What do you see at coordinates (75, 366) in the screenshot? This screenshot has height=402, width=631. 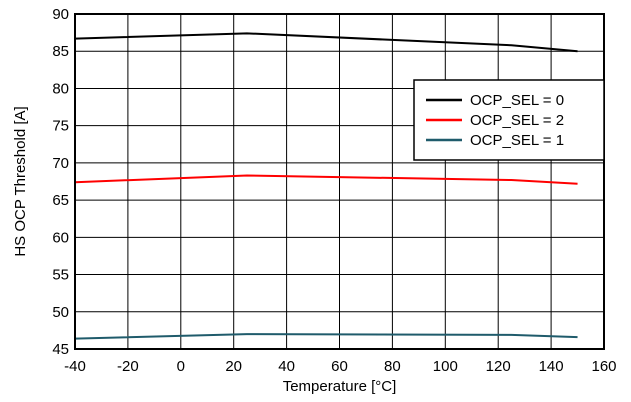 I see `x-tick-label: -40` at bounding box center [75, 366].